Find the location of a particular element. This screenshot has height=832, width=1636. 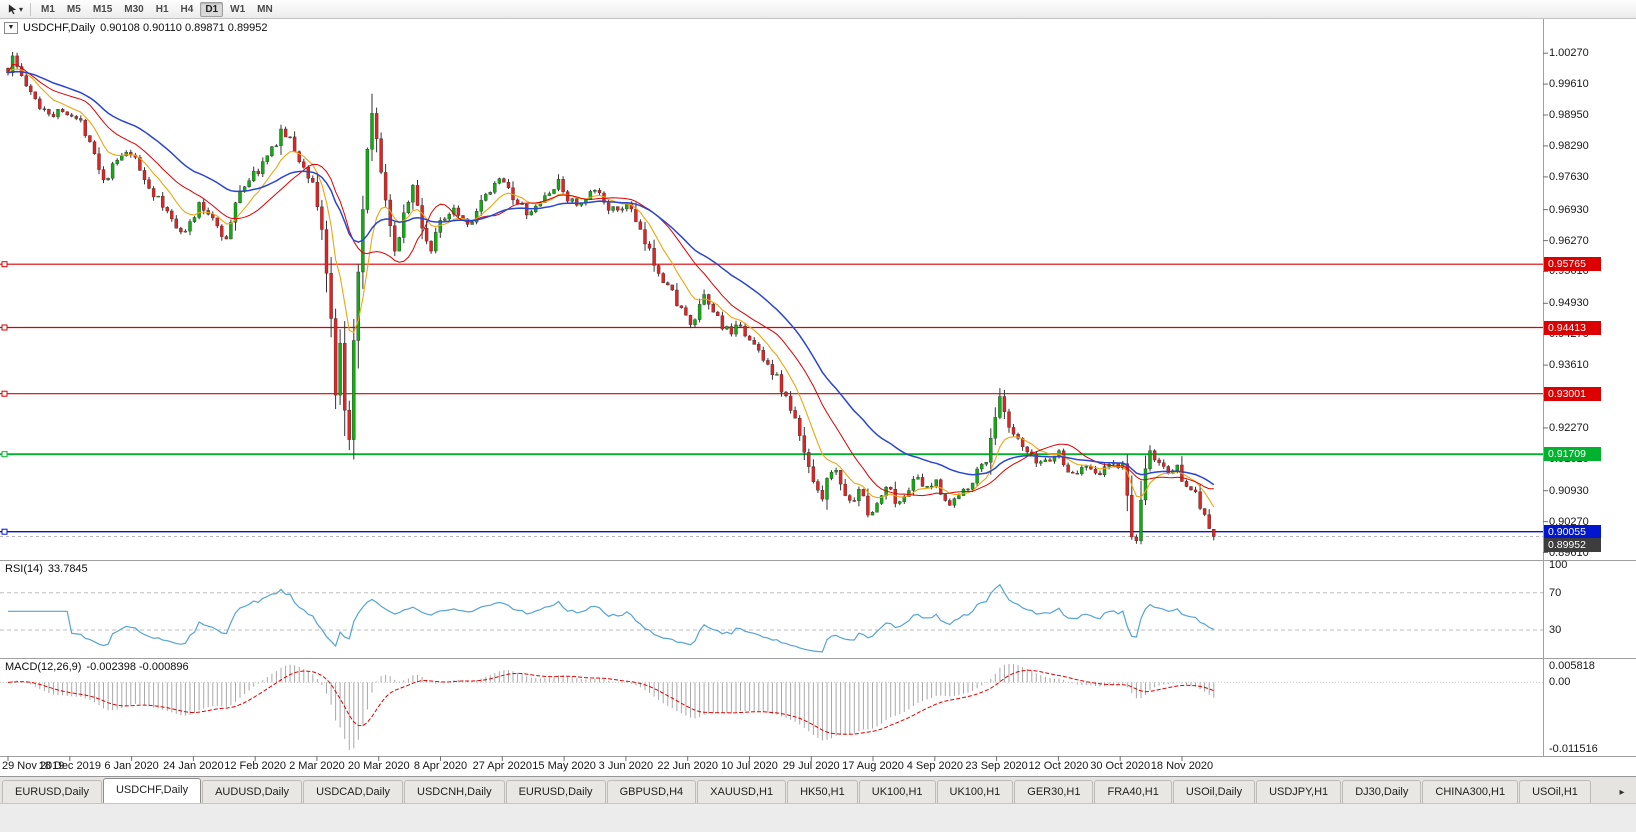

cursor-tool-button: ▾ is located at coordinates (15, 9).